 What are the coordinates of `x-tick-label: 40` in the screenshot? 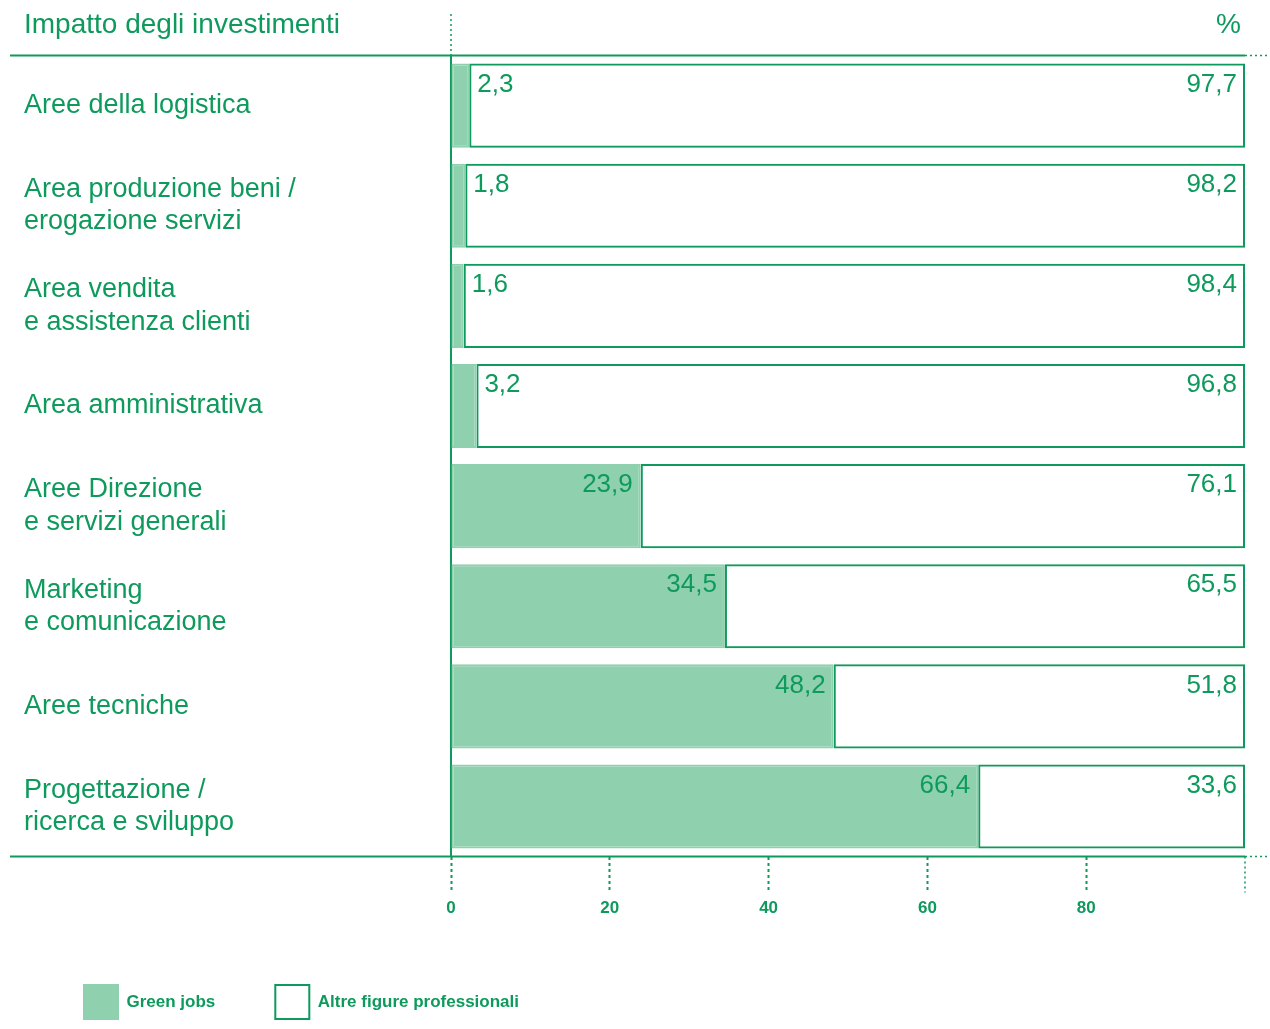 It's located at (769, 908).